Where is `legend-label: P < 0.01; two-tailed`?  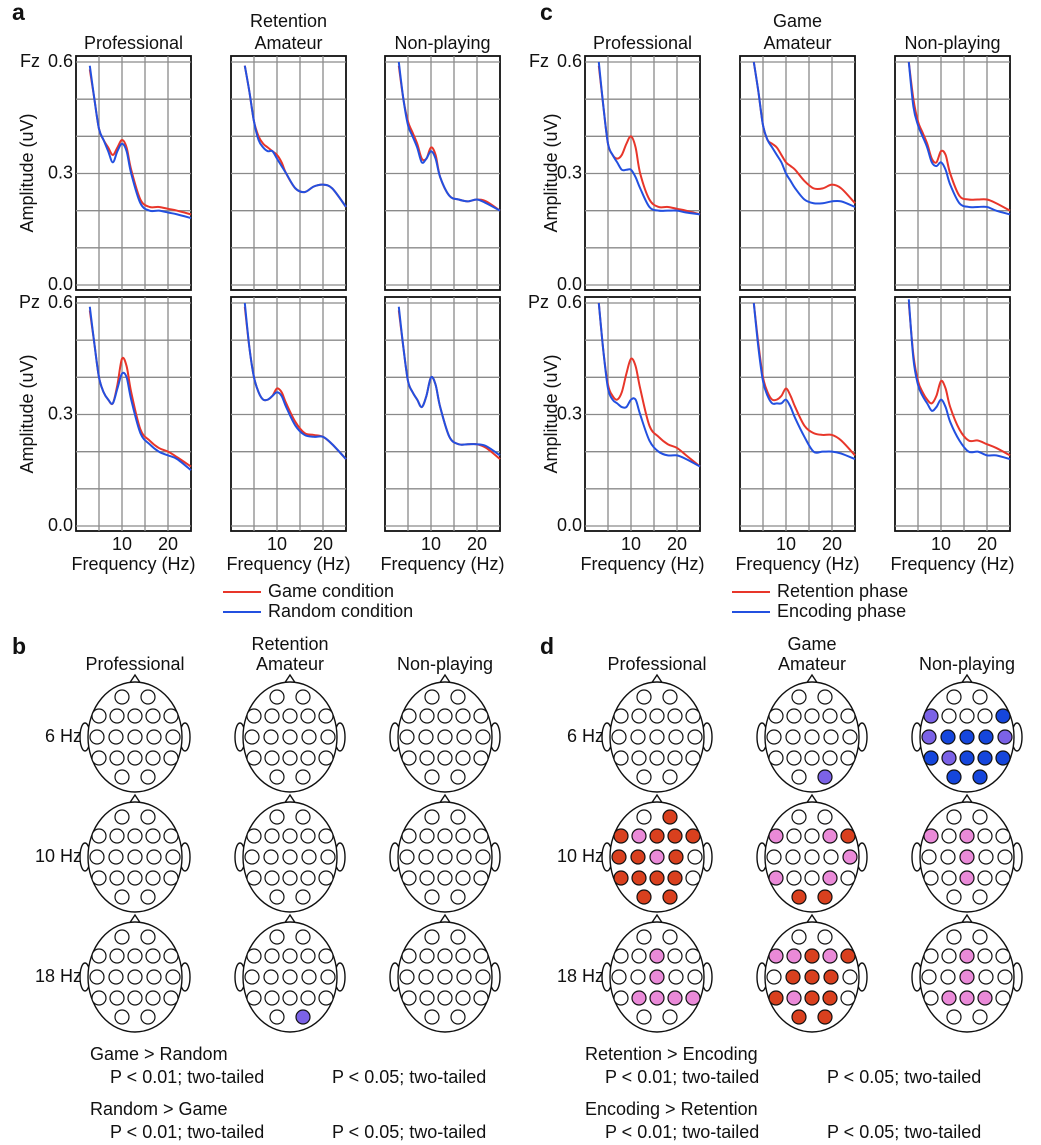 legend-label: P < 0.01; two-tailed is located at coordinates (682, 1077).